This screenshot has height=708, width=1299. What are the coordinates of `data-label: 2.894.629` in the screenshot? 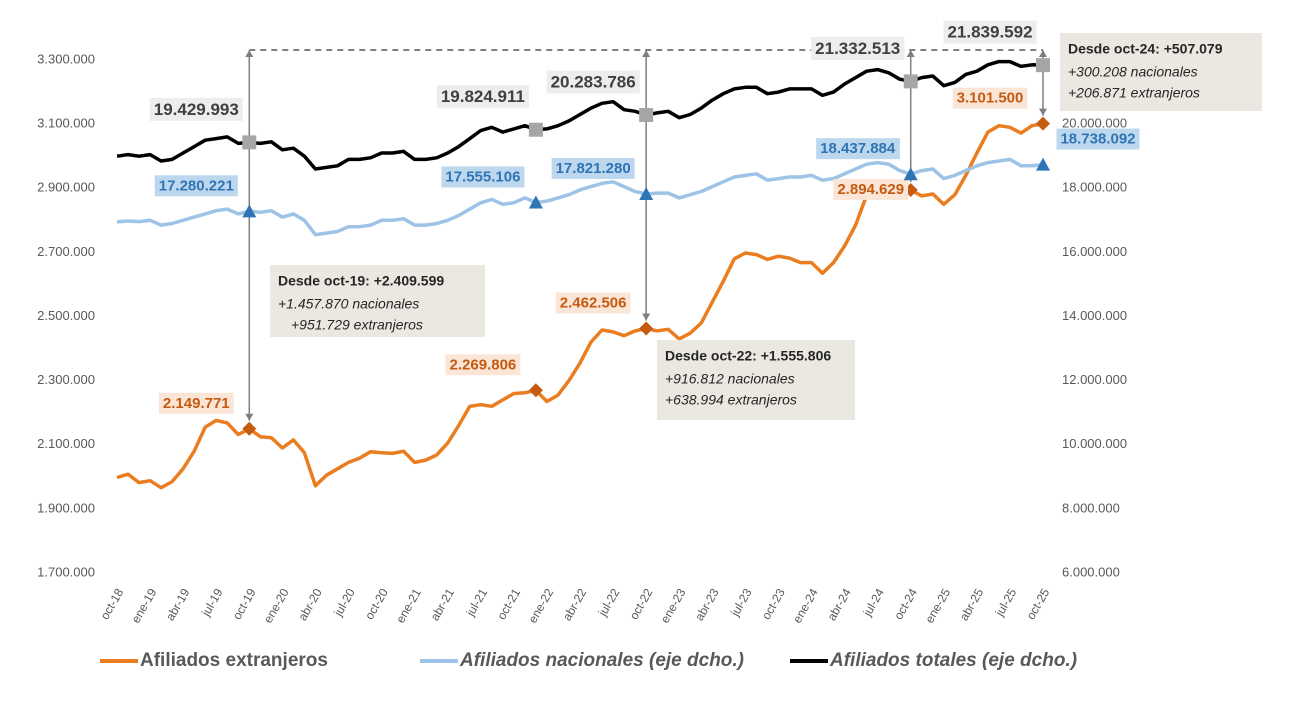 It's located at (870, 189).